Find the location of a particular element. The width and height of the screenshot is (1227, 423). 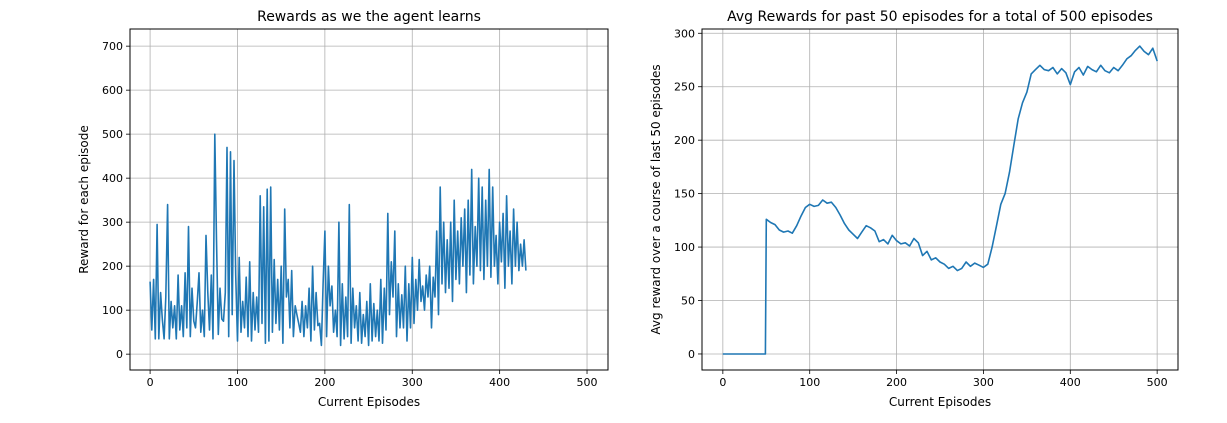

rewards-chart-title: Rewards as we the agent learns is located at coordinates (369, 17).